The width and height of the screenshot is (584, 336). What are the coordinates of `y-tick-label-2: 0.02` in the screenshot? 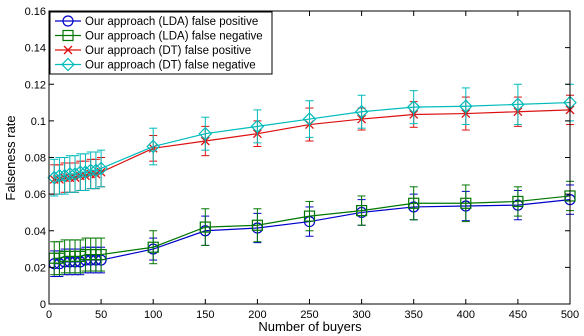 It's located at (35, 268).